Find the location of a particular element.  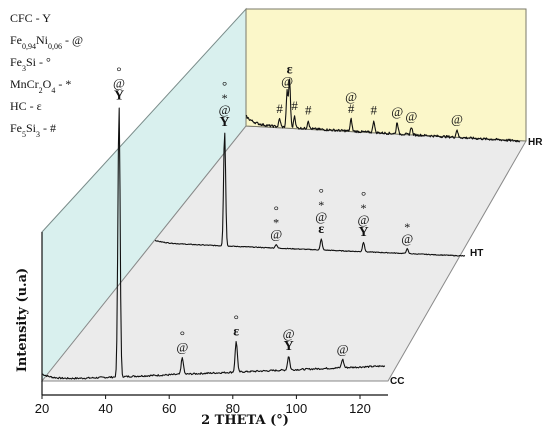

legend-text: Si - ° is located at coordinates (38, 62).